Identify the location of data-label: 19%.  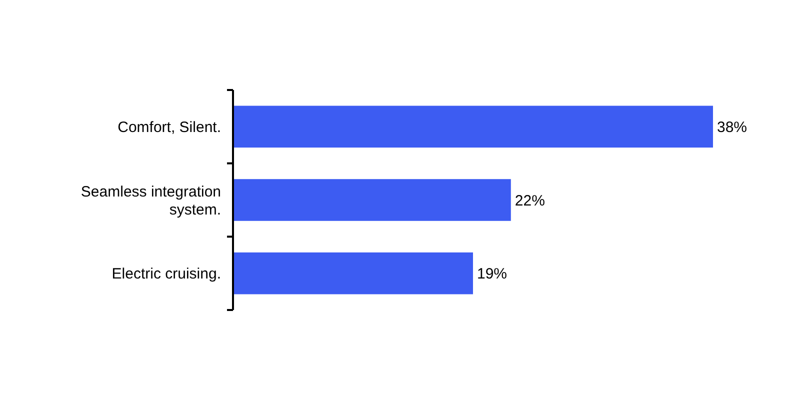
(492, 274).